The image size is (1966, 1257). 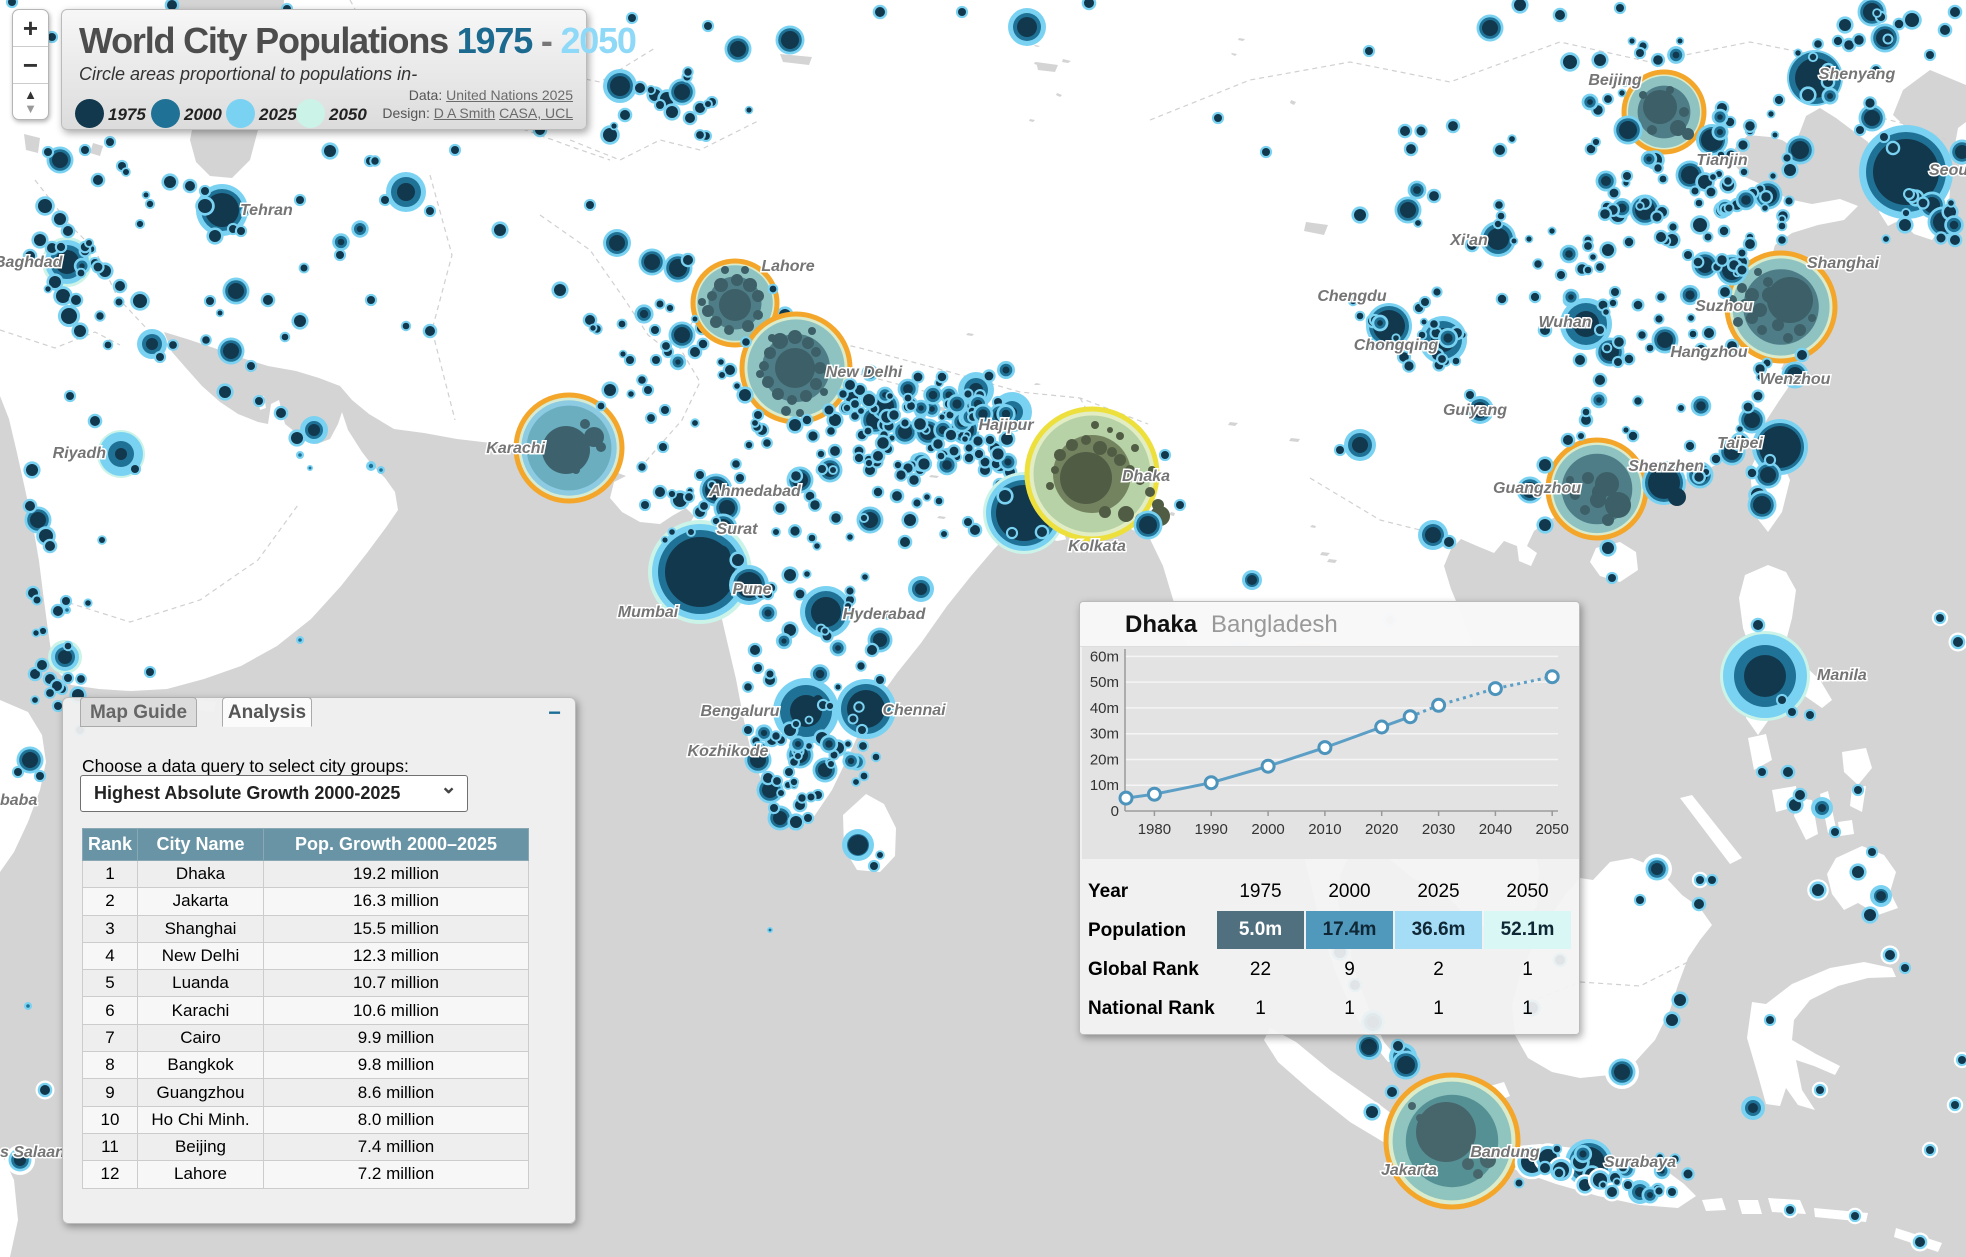 I want to click on svg-text: Mumbai, so click(x=648, y=612).